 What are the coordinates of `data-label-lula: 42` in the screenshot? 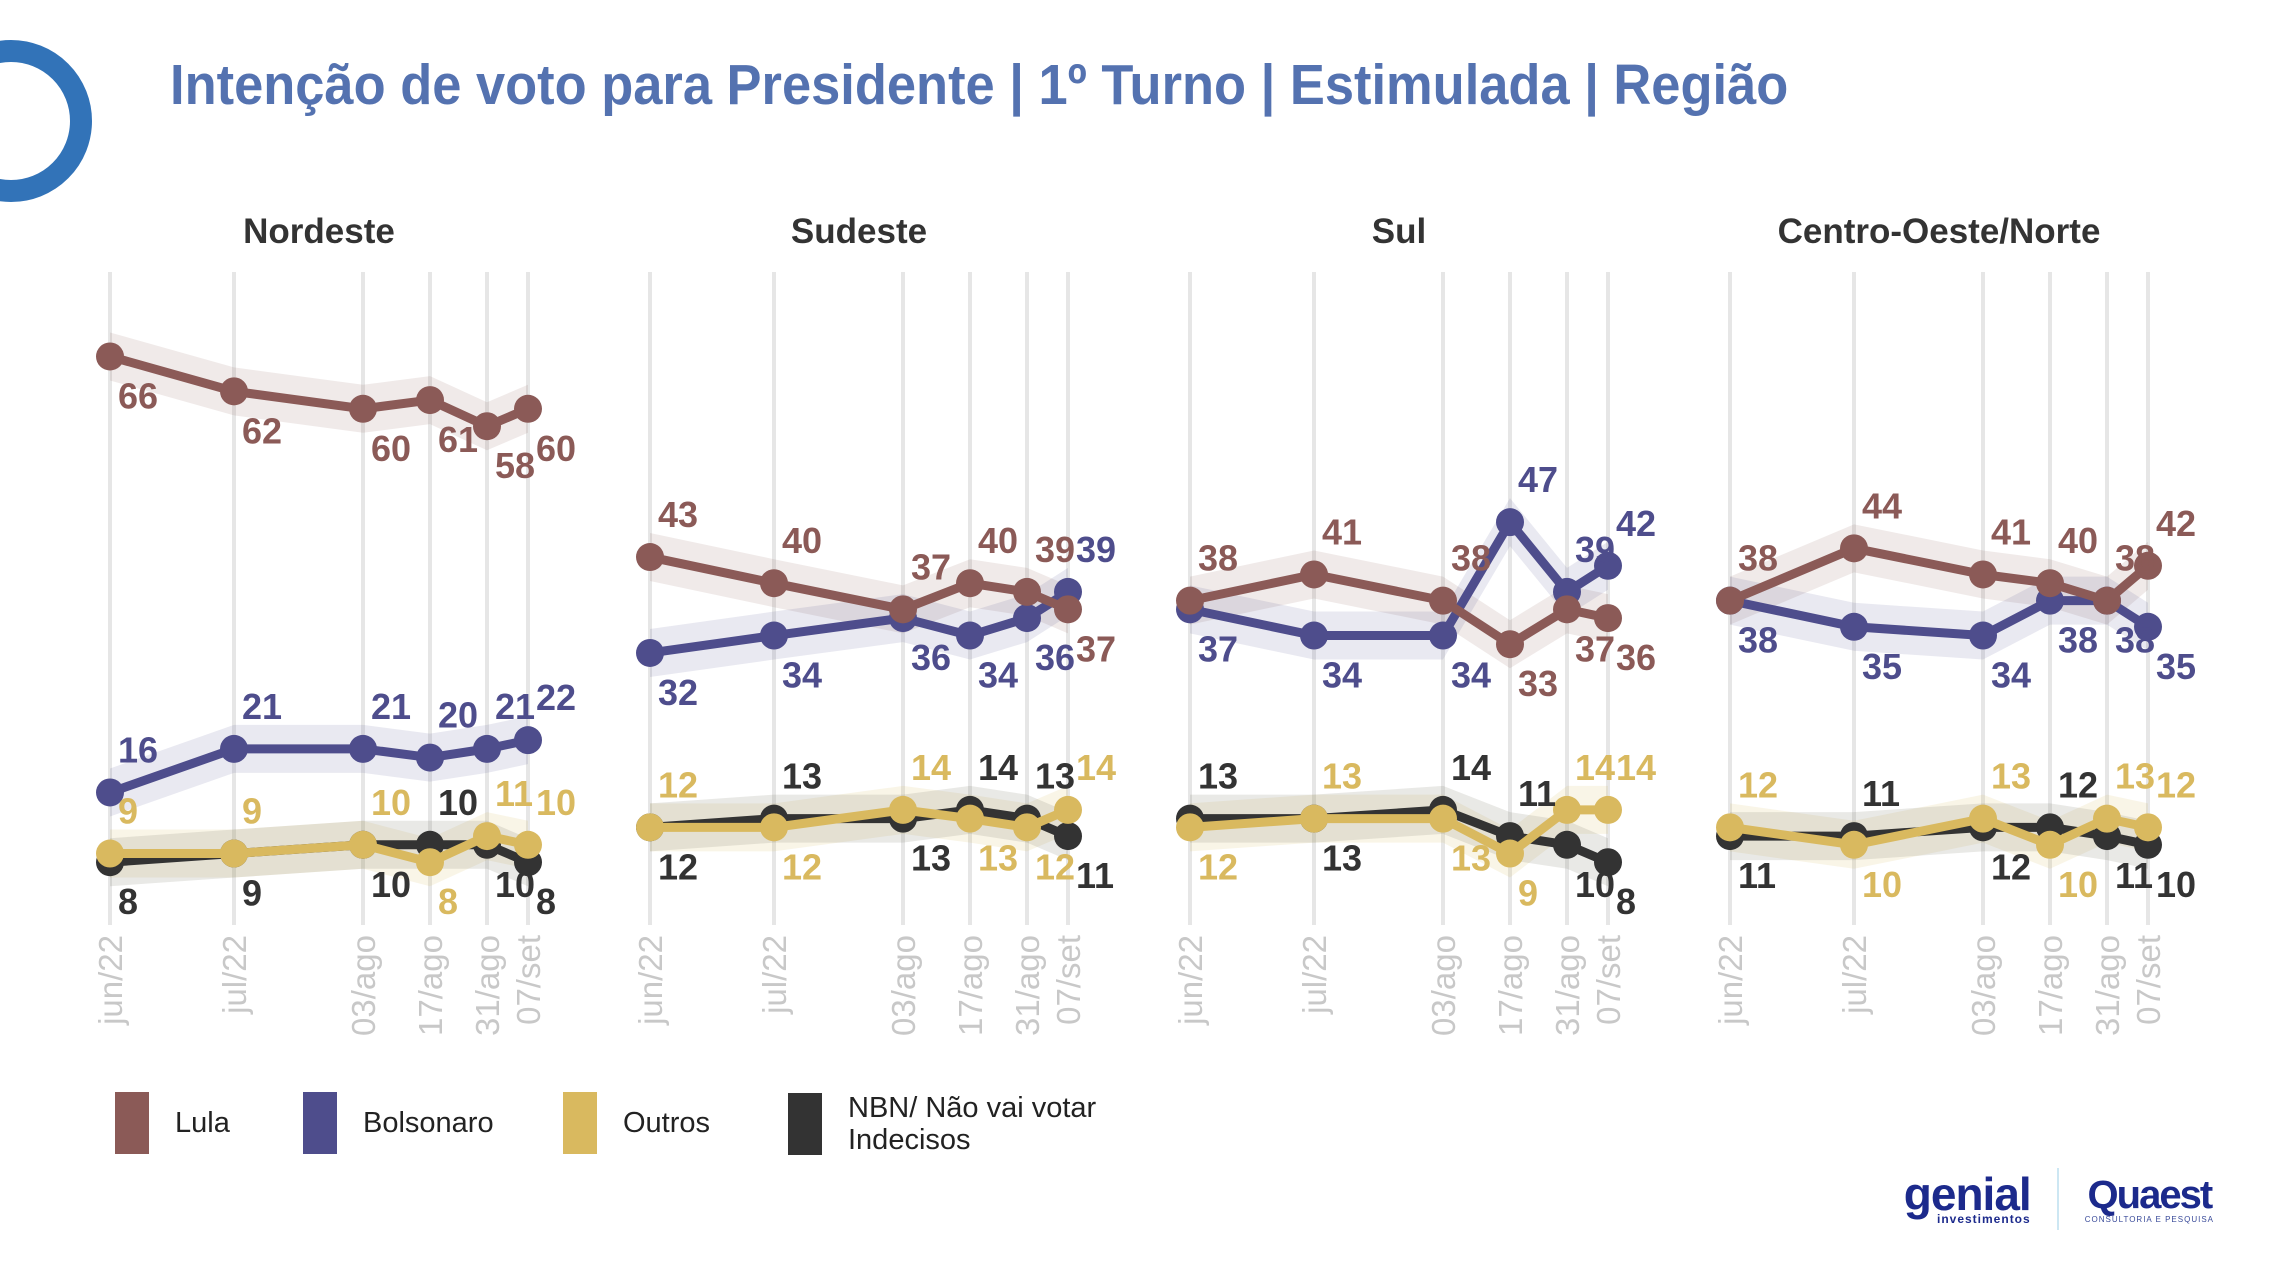 It's located at (2176, 523).